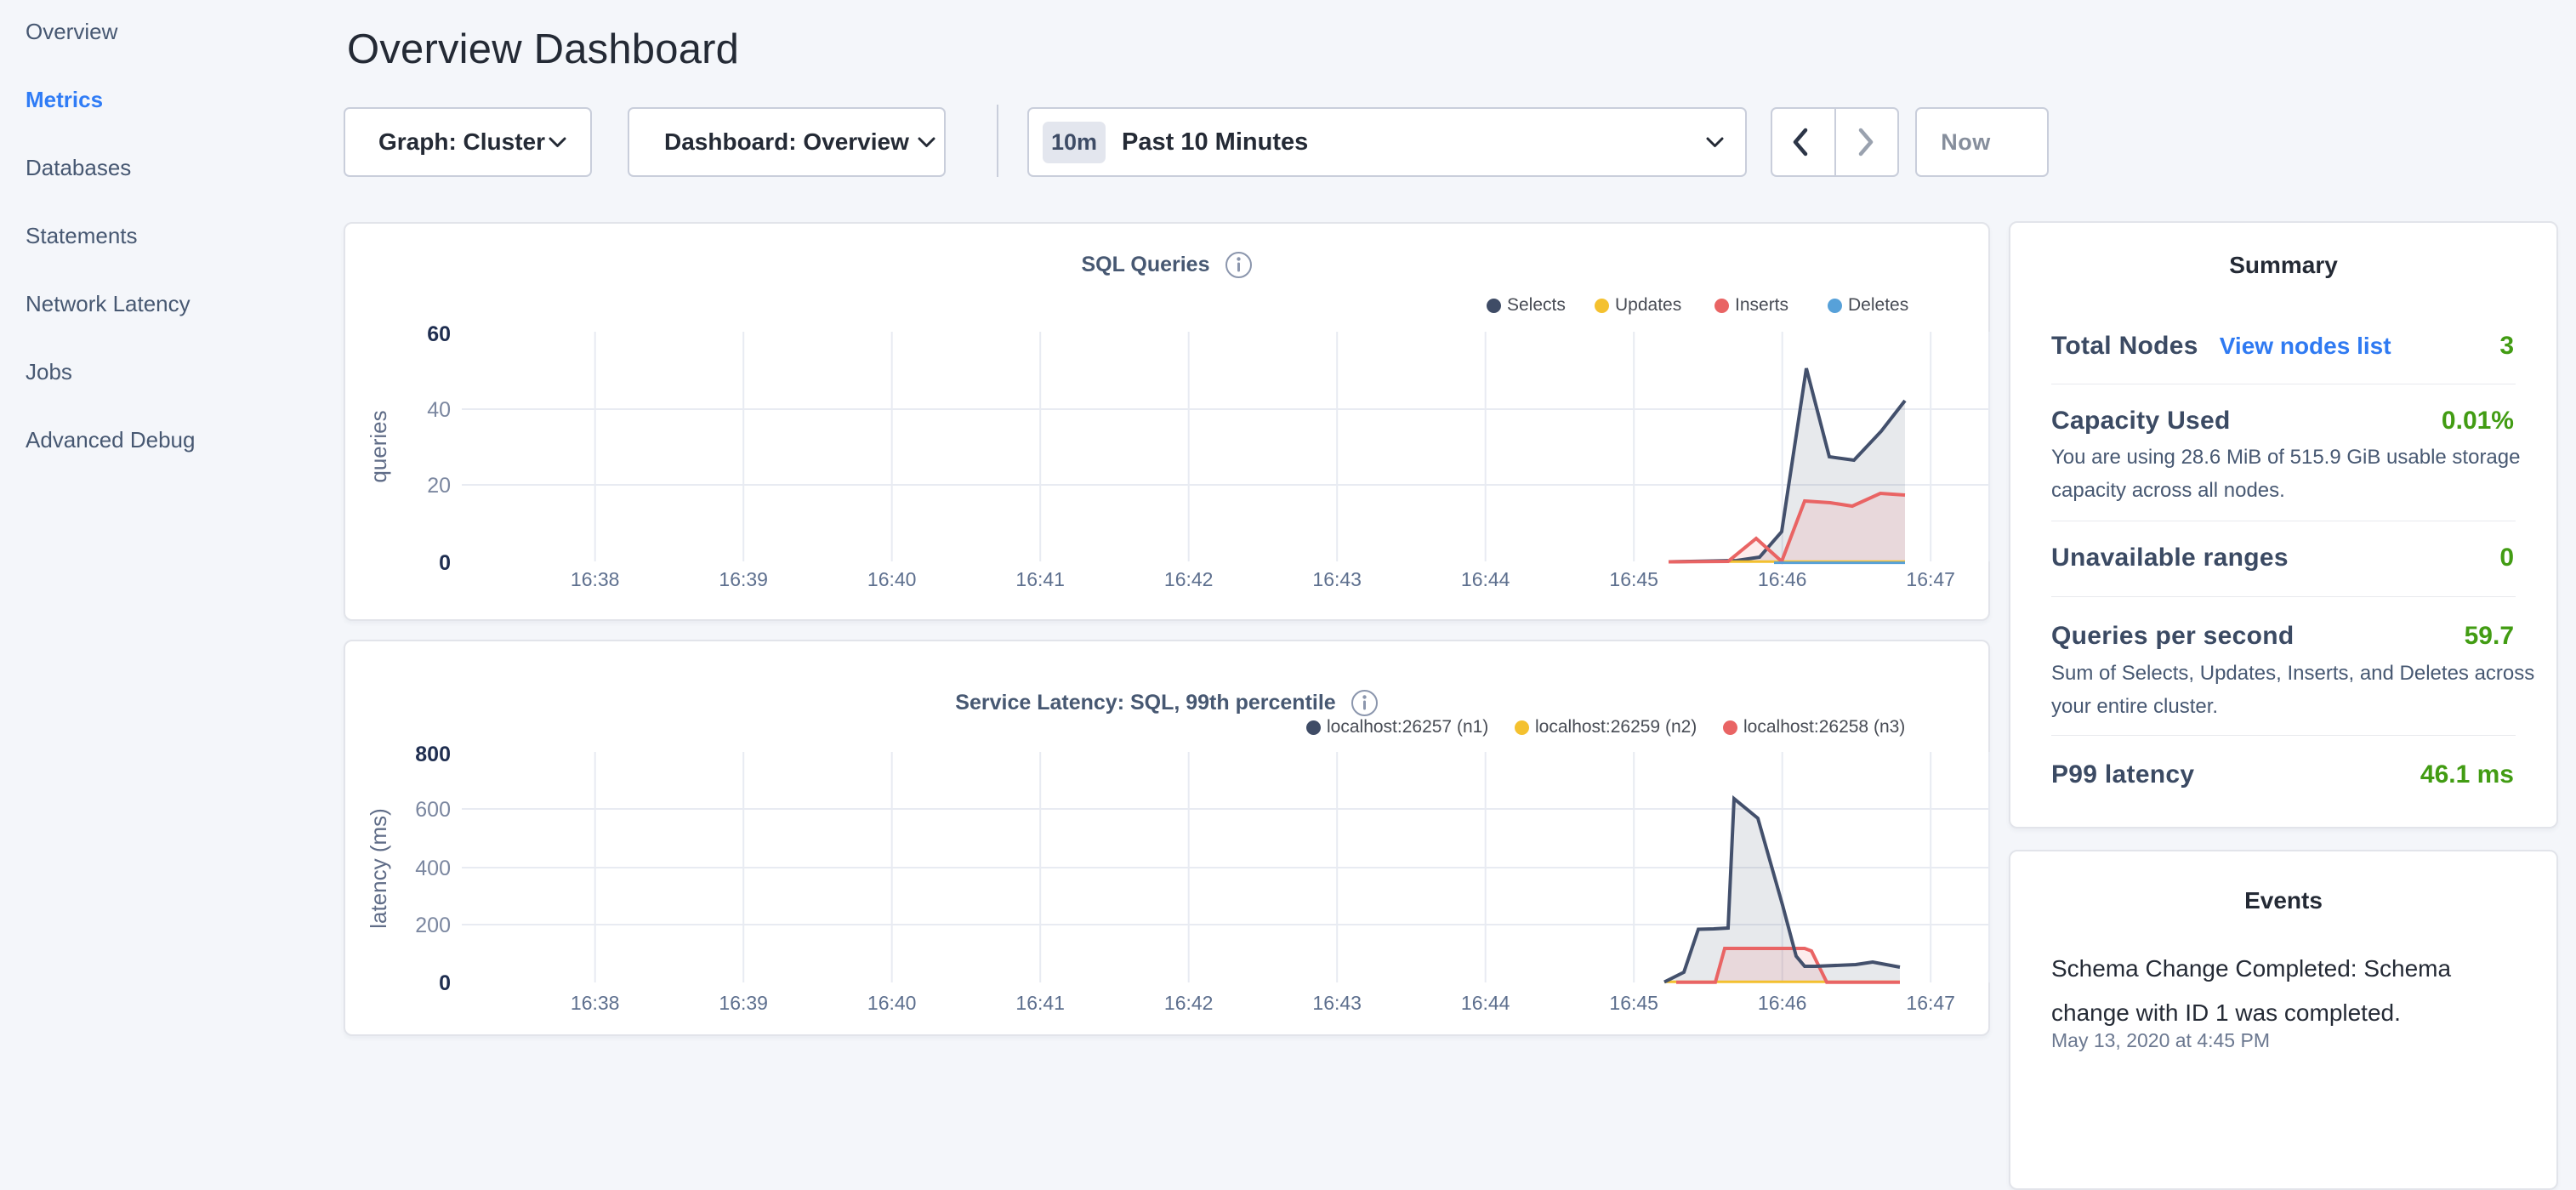 This screenshot has height=1190, width=2576. I want to click on svg-text: 40, so click(439, 410).